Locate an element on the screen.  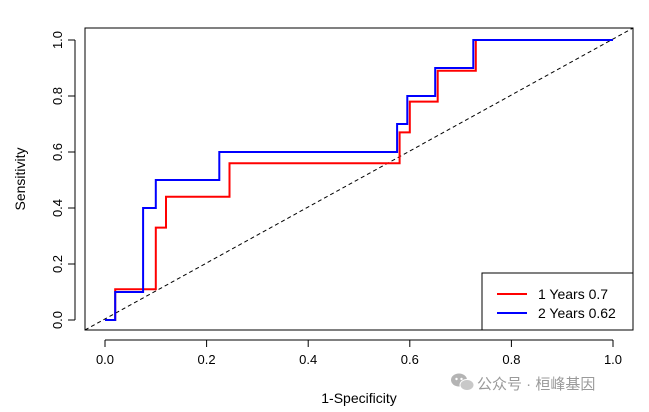
y-tick-label: 0.6 is located at coordinates (57, 152).